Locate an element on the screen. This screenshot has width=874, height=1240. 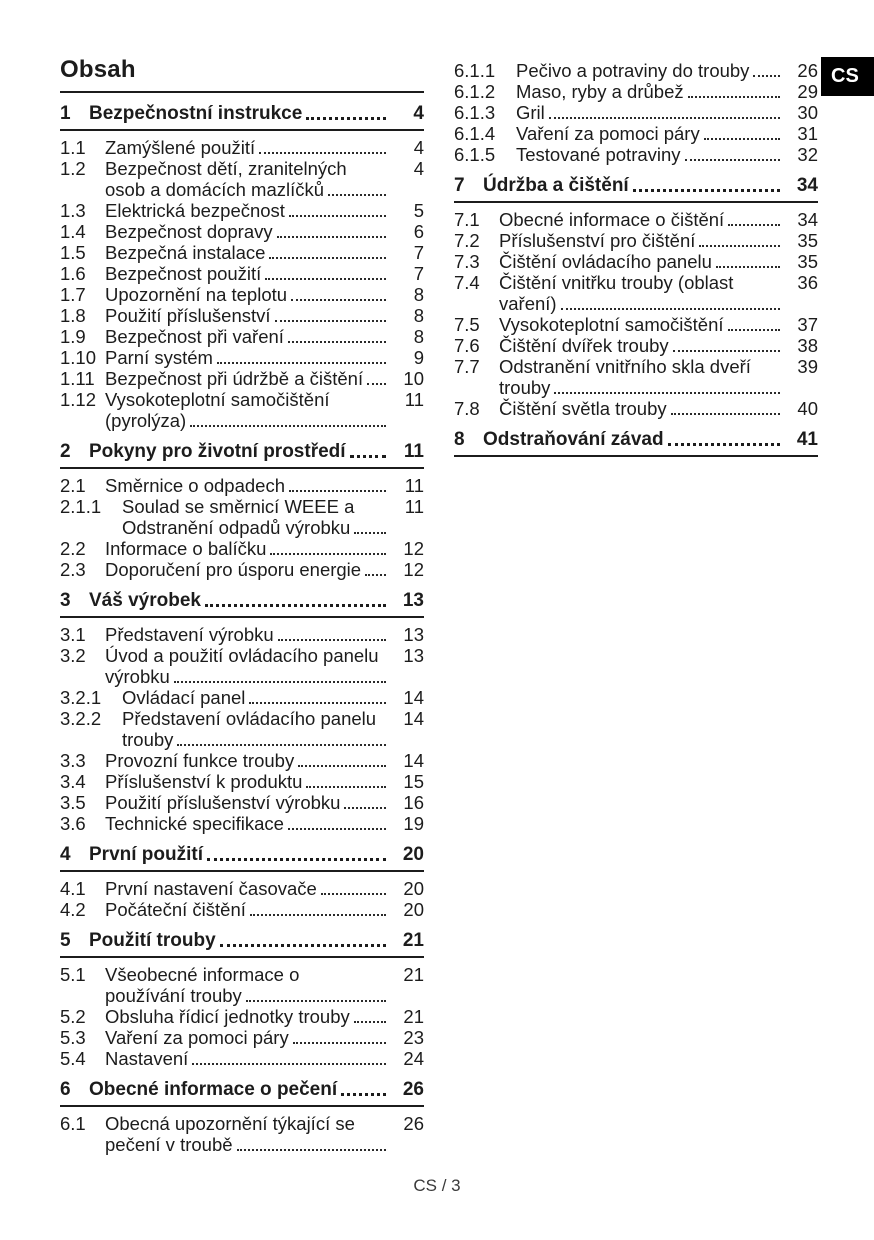
toc-entry-title-line: Váš výrobek is located at coordinates (239, 600).